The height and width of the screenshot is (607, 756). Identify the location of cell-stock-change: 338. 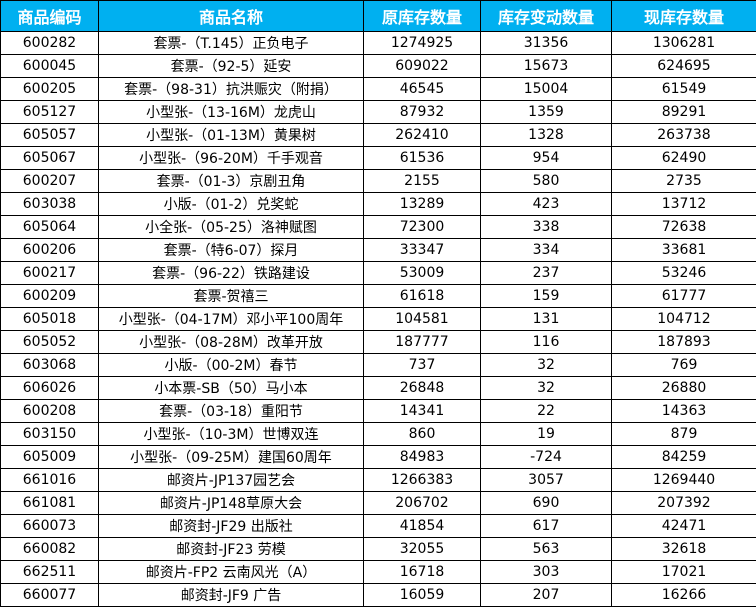
(546, 227).